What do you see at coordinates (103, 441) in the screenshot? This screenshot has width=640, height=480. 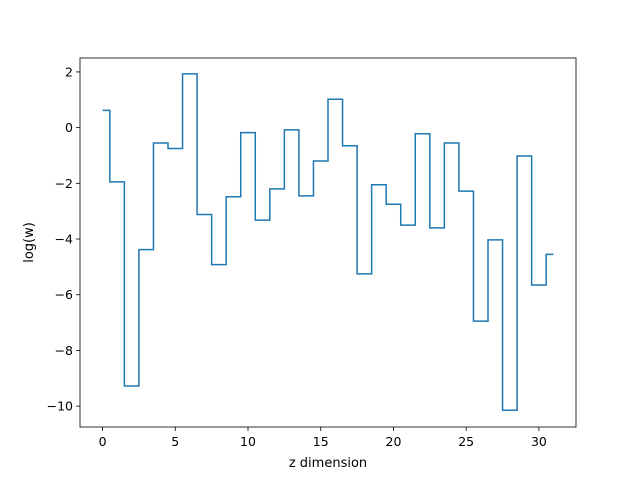 I see `x-tick-label: 0` at bounding box center [103, 441].